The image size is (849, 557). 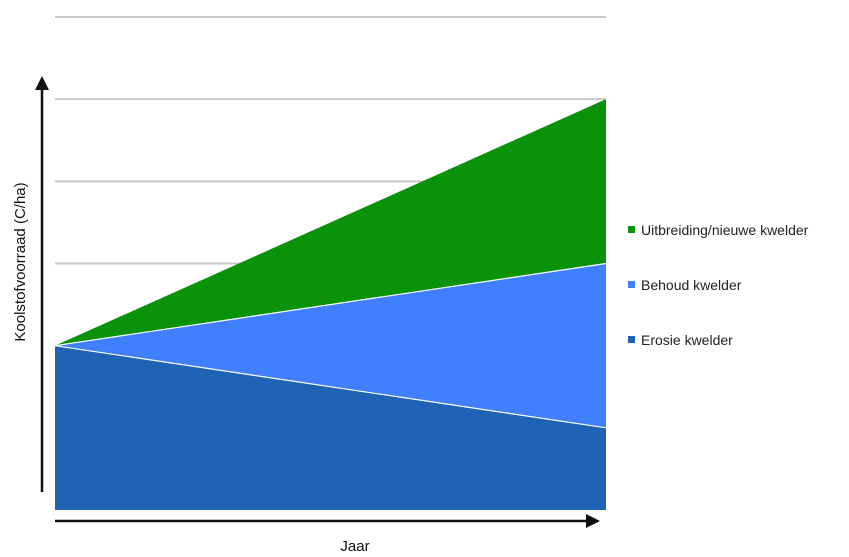 What do you see at coordinates (42, 83) in the screenshot?
I see `y-axis-arrowhead` at bounding box center [42, 83].